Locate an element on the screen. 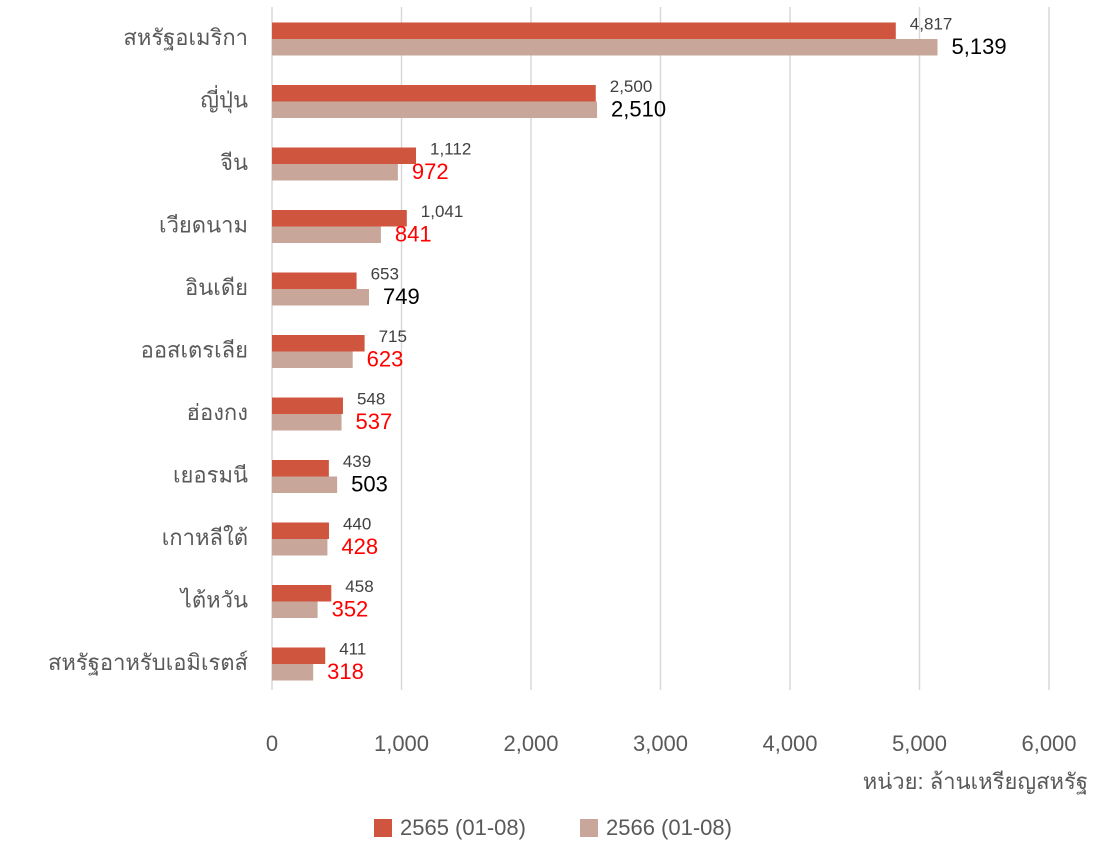  y-tick-label: ฮ่องกง is located at coordinates (217, 412).